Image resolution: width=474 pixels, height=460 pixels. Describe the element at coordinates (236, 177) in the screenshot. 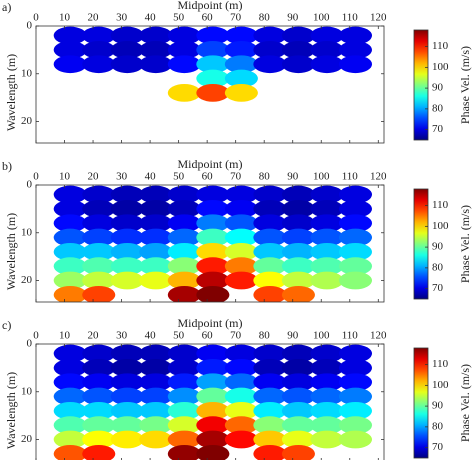

I see `x-tick-label: 70` at that location.